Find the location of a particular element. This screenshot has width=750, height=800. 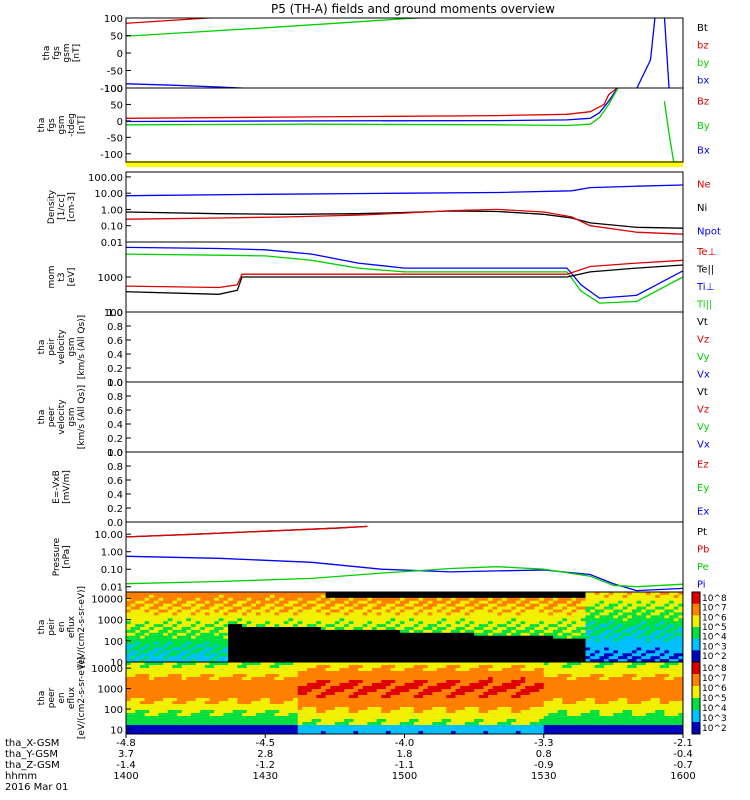

y-axis-label: tha is located at coordinates (42, 347).